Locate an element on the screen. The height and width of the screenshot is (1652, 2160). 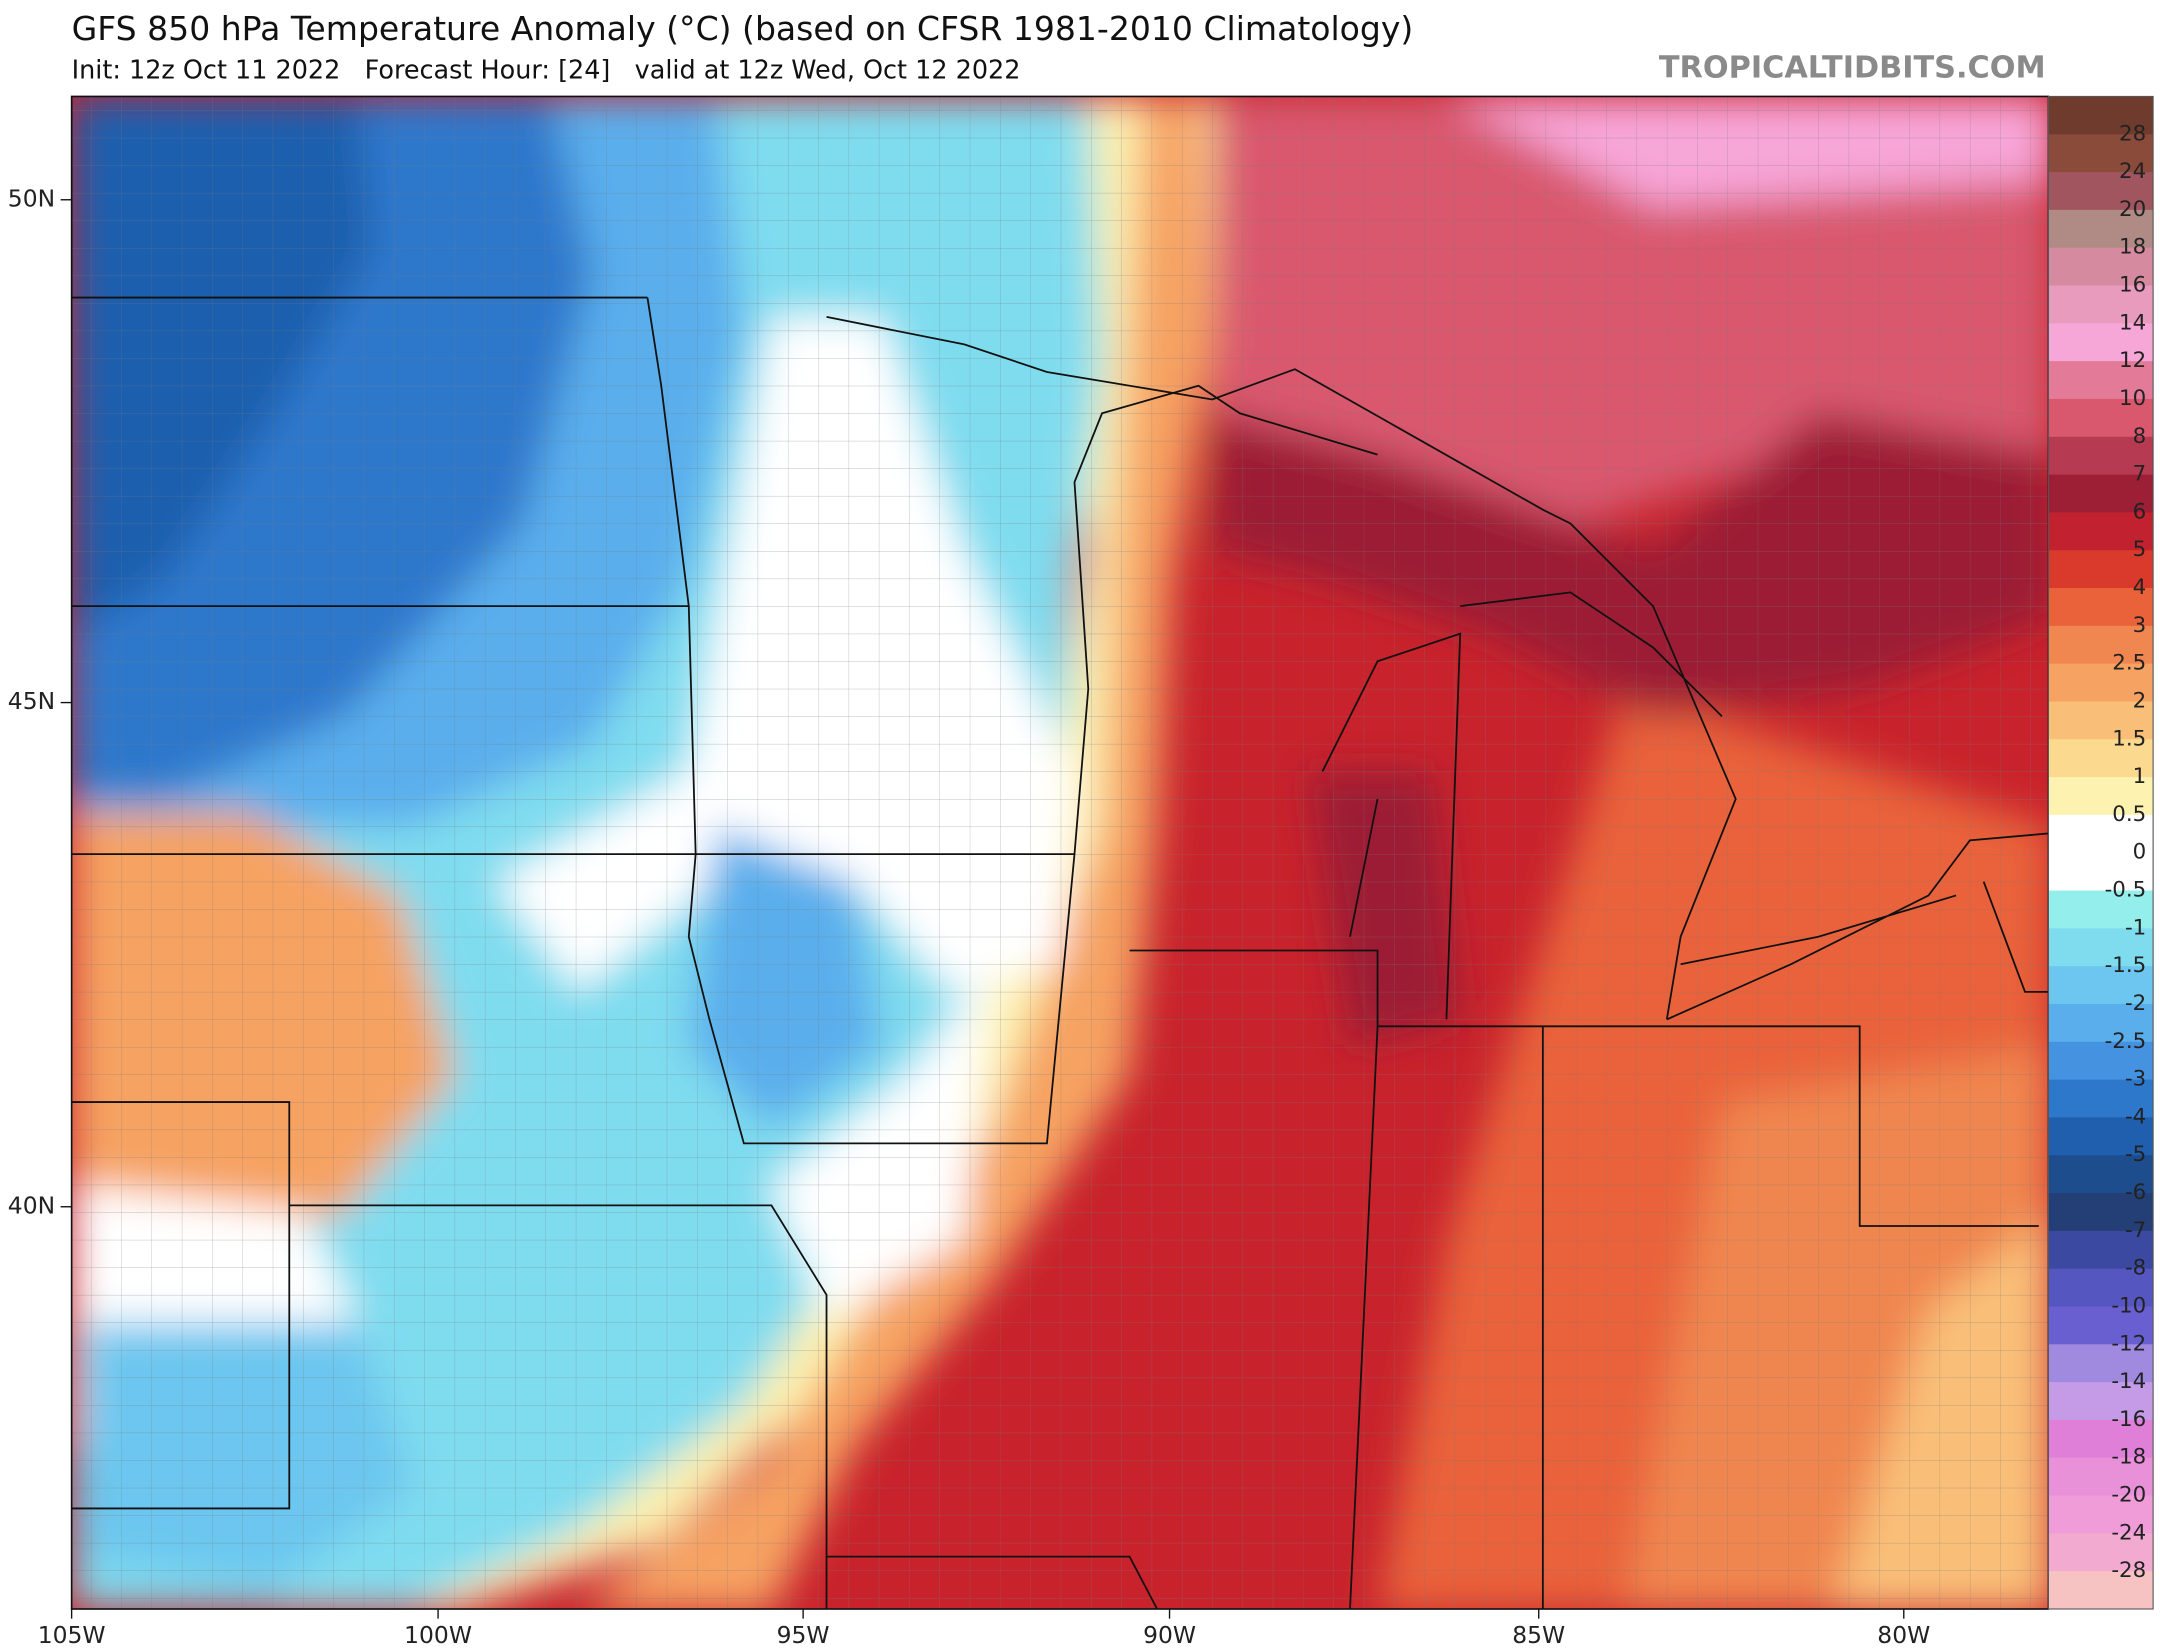
colorbar-label: 24 is located at coordinates (2132, 171).